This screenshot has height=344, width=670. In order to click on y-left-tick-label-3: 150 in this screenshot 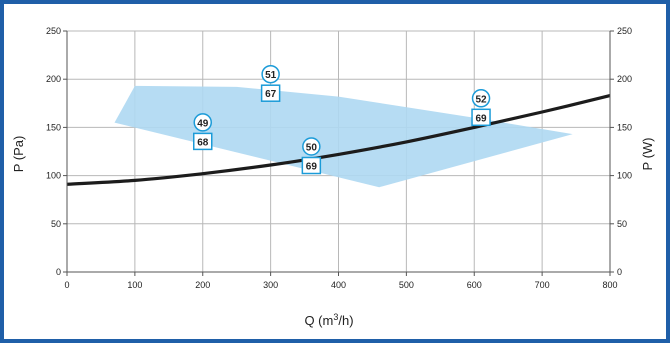, I will do `click(53, 127)`.